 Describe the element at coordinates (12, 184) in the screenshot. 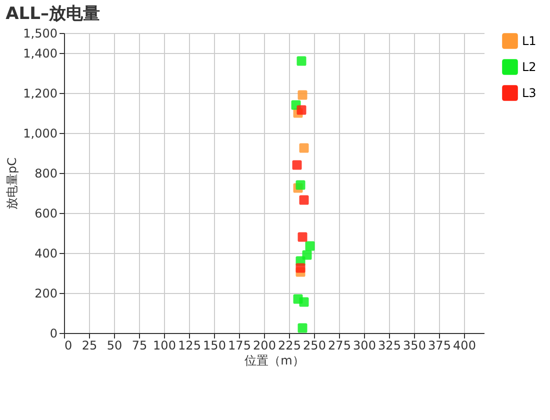

I see `y-axis-title: 放电量pC` at that location.